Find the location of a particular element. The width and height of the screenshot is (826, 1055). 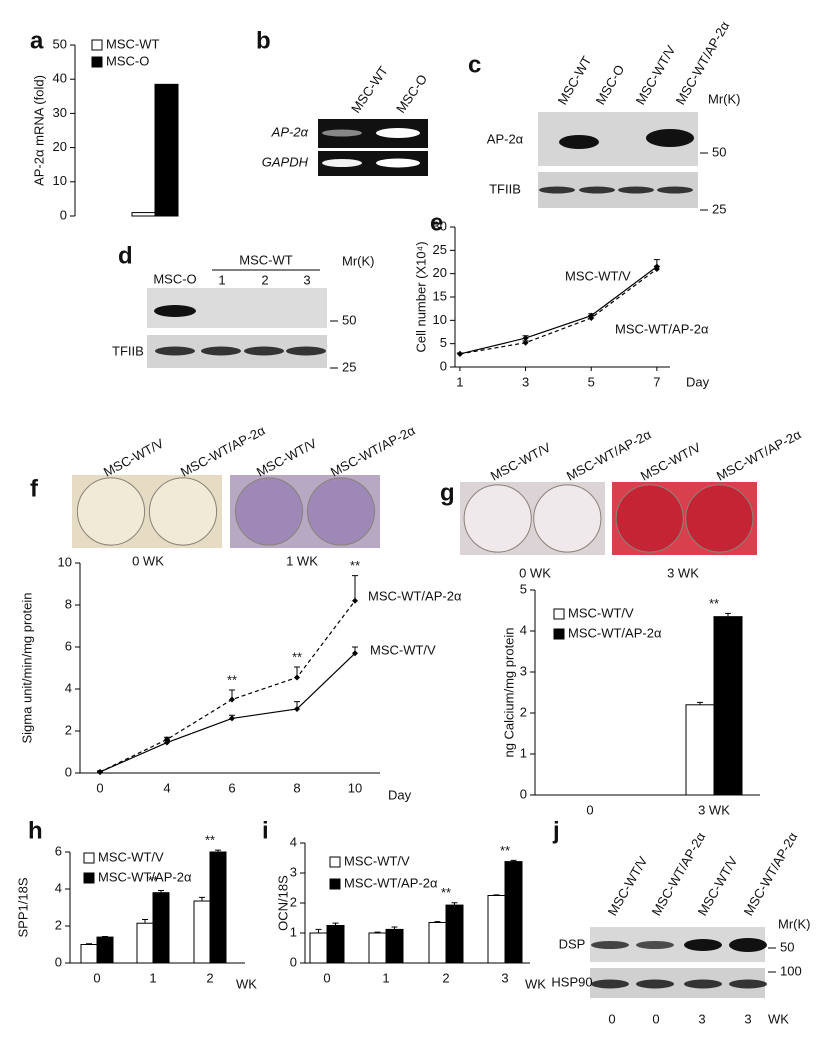

lane-label: MSC-WT/V is located at coordinates (718, 886).